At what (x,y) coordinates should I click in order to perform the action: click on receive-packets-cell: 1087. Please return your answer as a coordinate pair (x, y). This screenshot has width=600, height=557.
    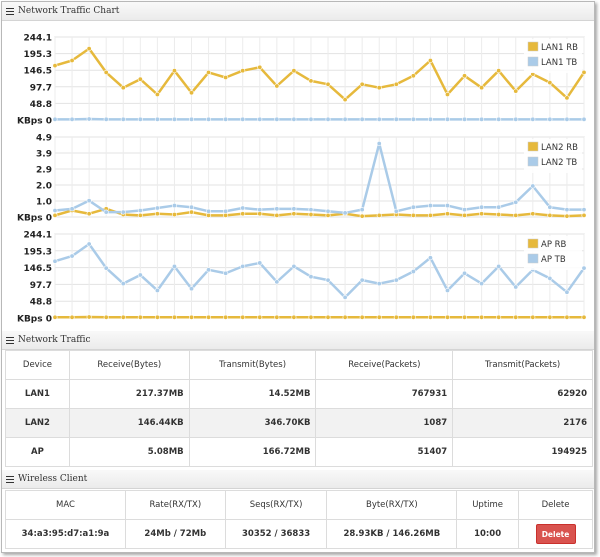
    Looking at the image, I should click on (384, 423).